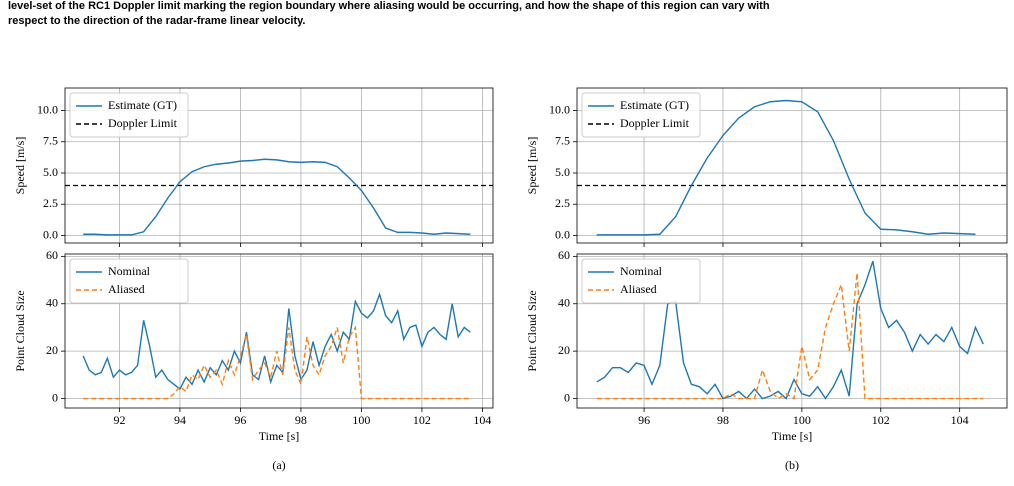 This screenshot has height=486, width=1014. What do you see at coordinates (180, 420) in the screenshot?
I see `x-tick-label: 94` at bounding box center [180, 420].